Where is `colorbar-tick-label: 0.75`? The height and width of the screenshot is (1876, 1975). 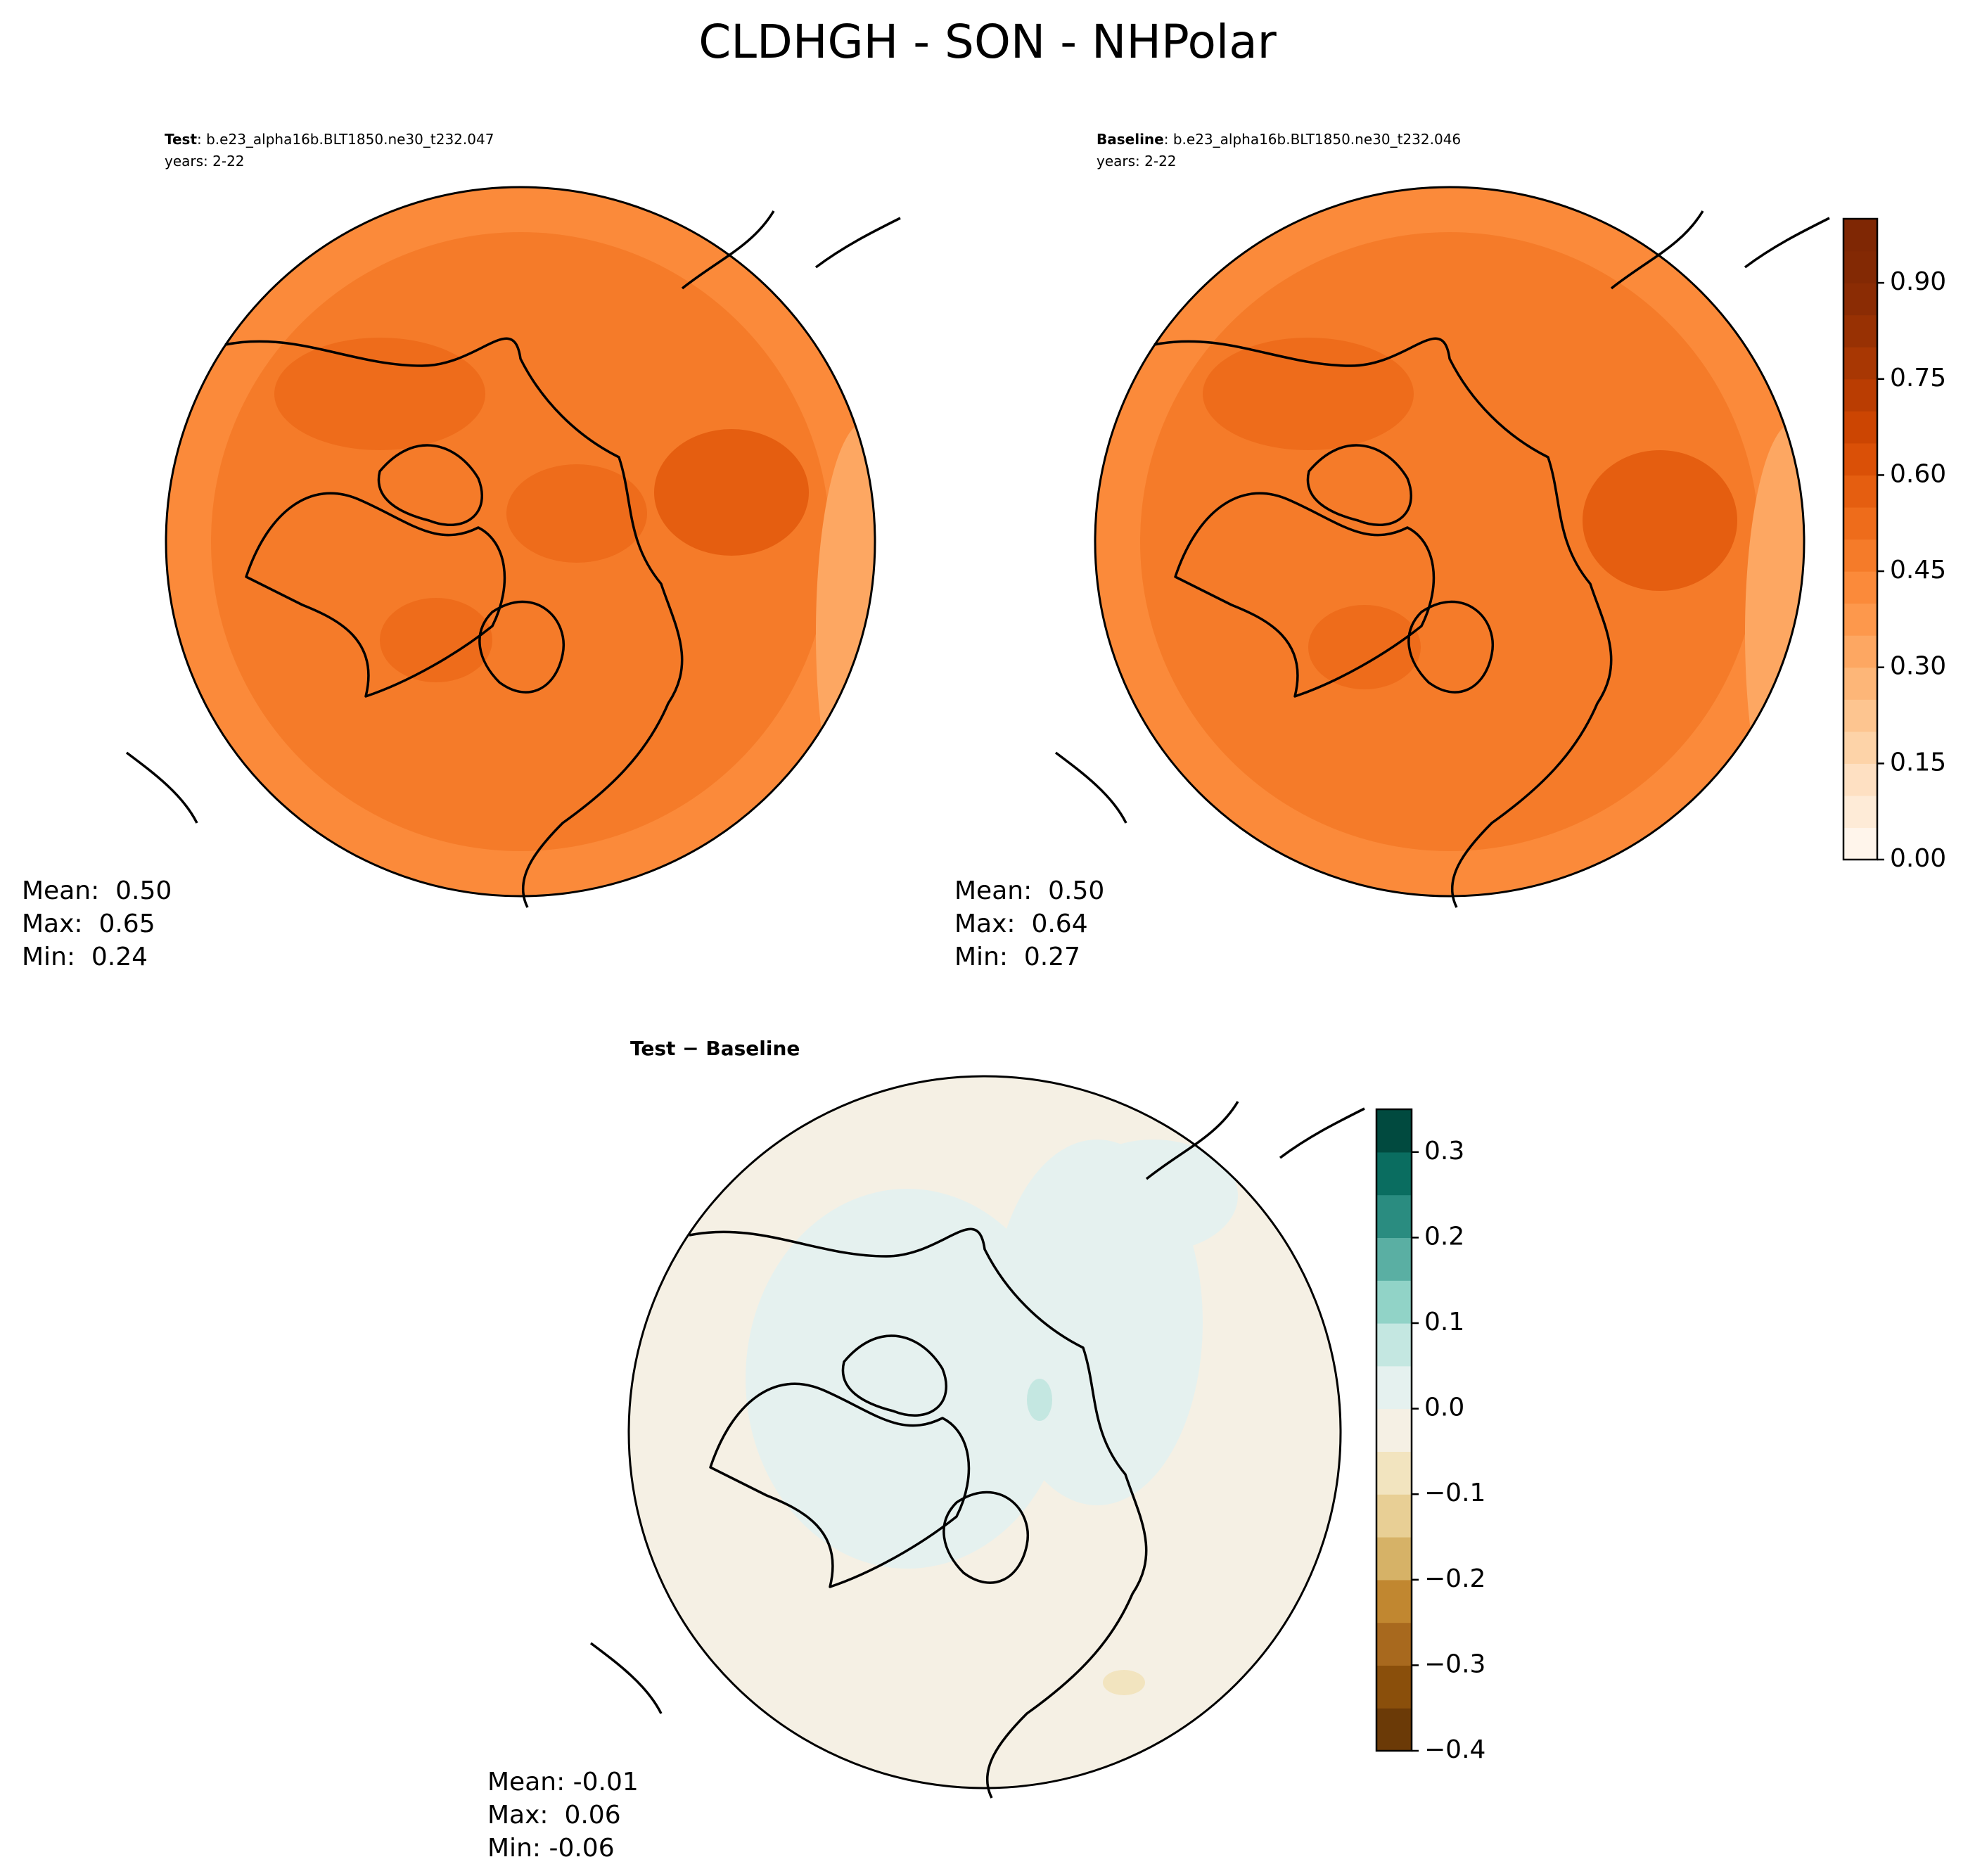 colorbar-tick-label: 0.75 is located at coordinates (1918, 378).